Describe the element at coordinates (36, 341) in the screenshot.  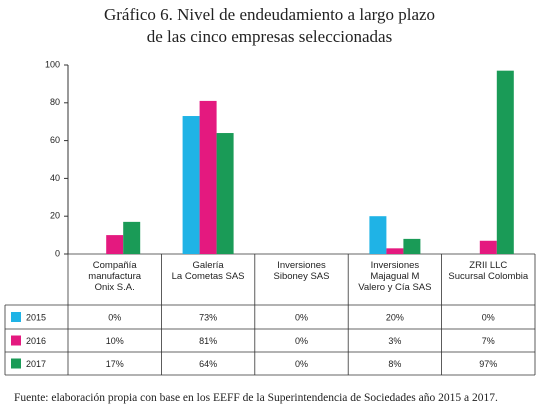
I see `legend-label: 2016` at that location.